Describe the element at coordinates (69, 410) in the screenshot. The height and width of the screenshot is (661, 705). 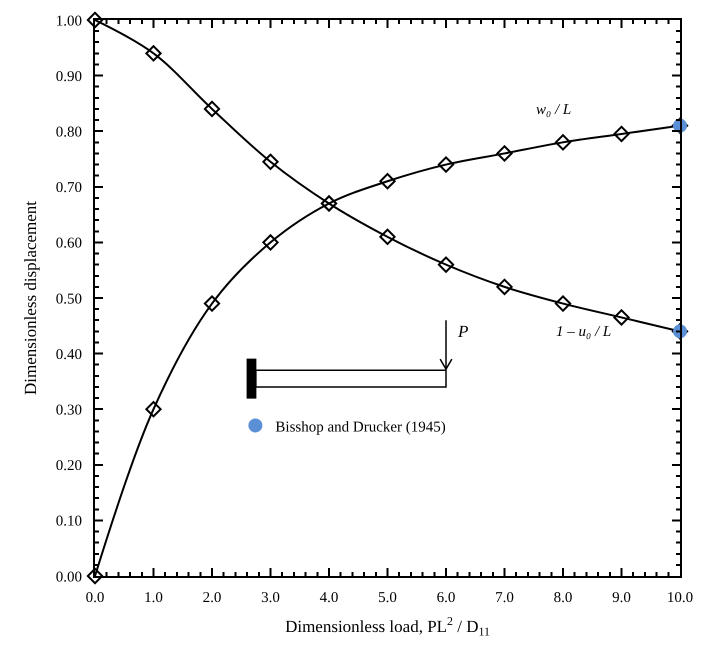
I see `y-tick-label: 0.30` at that location.